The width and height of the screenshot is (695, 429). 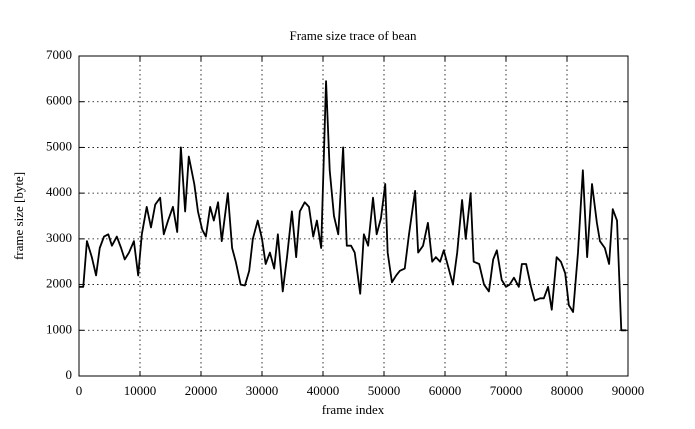 What do you see at coordinates (59, 145) in the screenshot?
I see `y-tick-label: 5000` at bounding box center [59, 145].